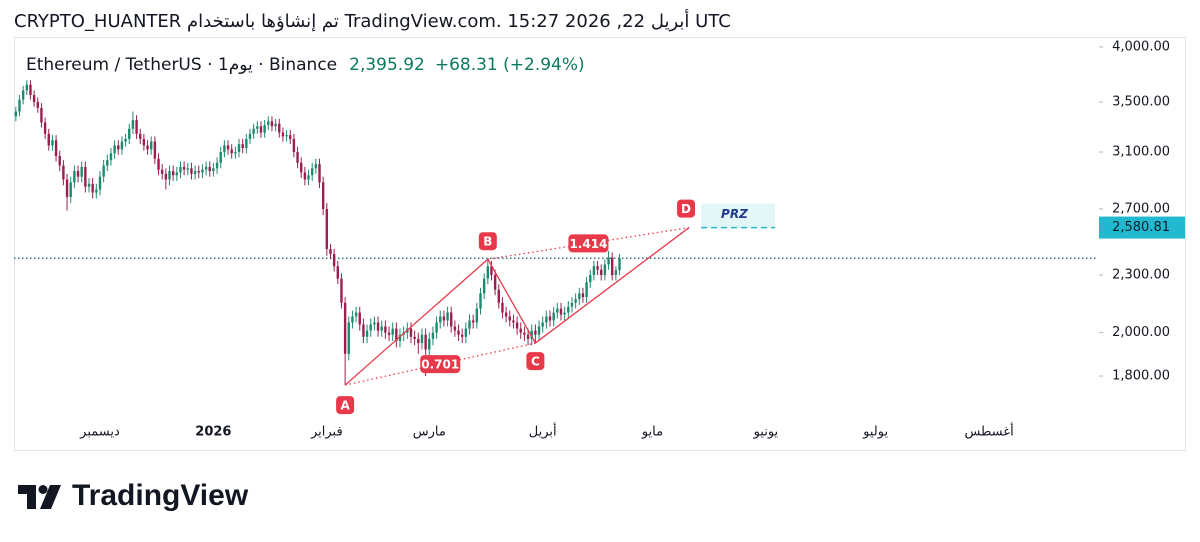  I want to click on ratio-label: 1.414, so click(588, 244).